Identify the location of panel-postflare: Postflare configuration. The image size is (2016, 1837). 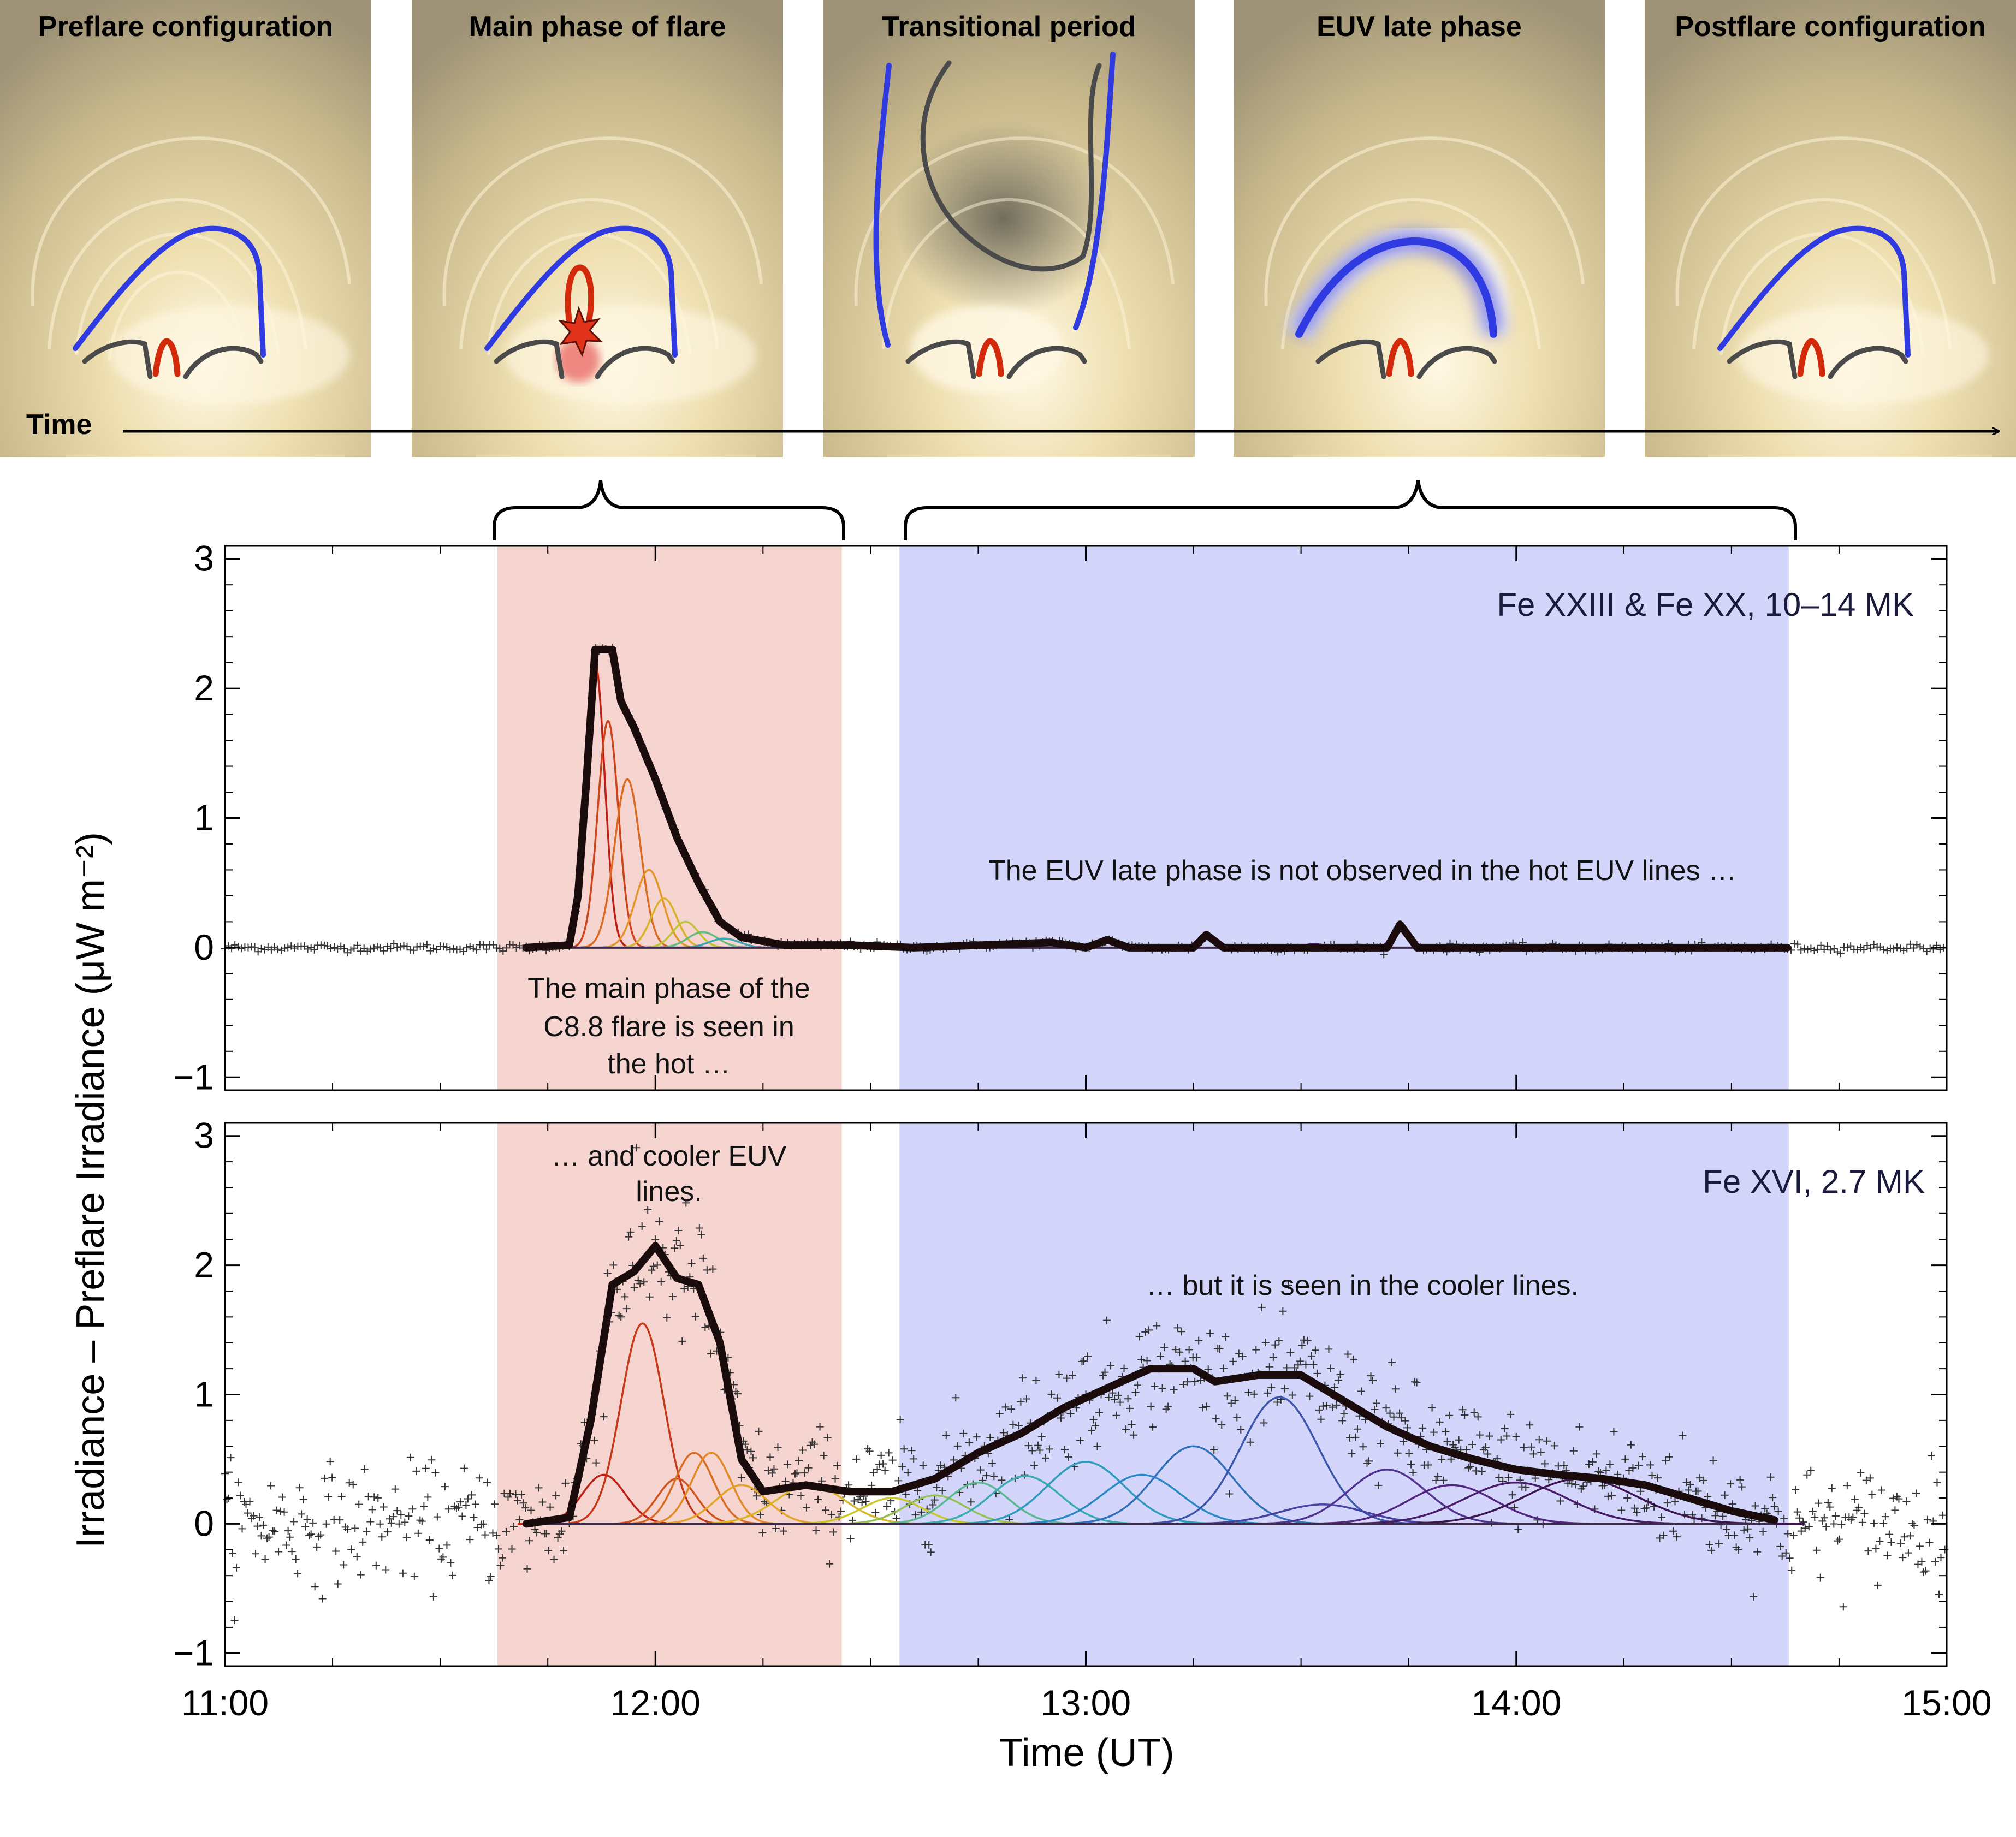
(1830, 228).